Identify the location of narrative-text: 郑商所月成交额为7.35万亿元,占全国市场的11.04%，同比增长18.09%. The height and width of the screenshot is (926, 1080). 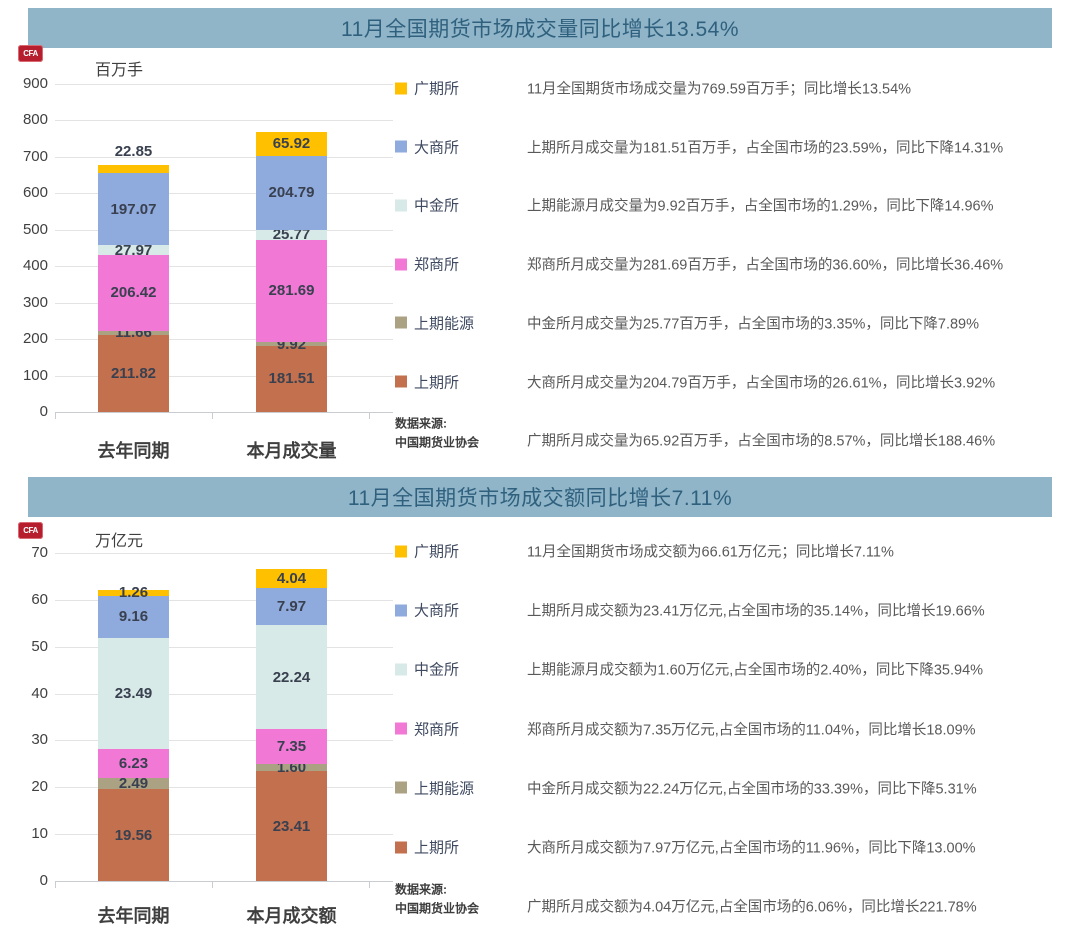
(751, 730).